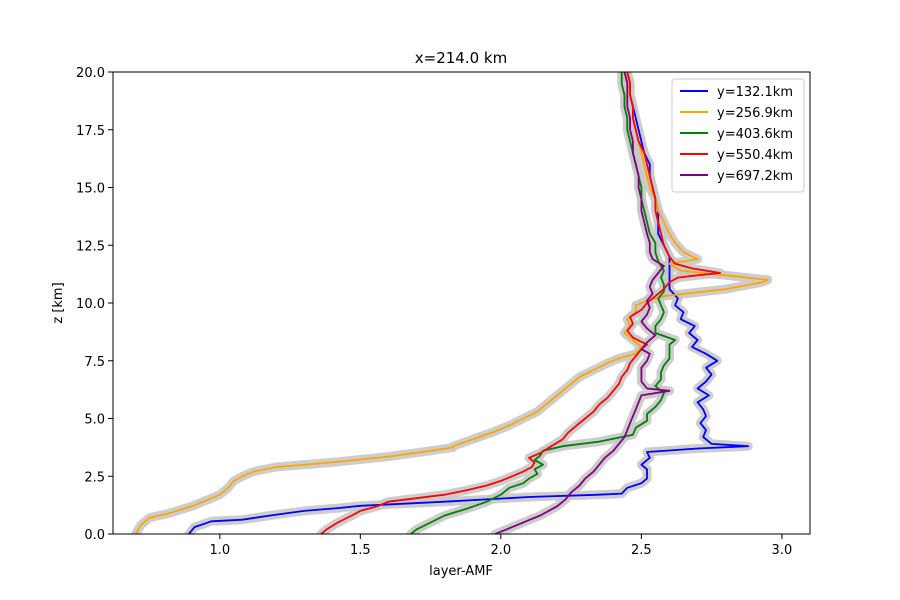 Image resolution: width=900 pixels, height=600 pixels. Describe the element at coordinates (461, 571) in the screenshot. I see `x-axis-label: layer-AMF` at that location.